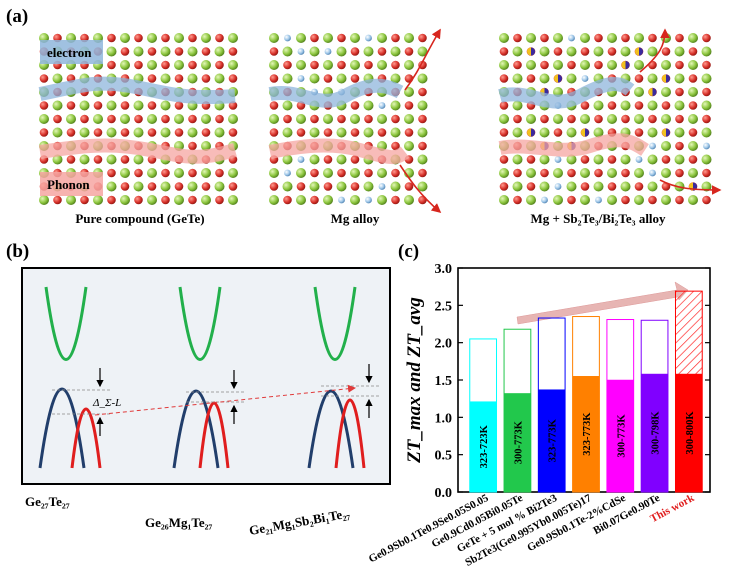 The image size is (744, 568). What do you see at coordinates (544, 200) in the screenshot?
I see `mg-atom` at bounding box center [544, 200].